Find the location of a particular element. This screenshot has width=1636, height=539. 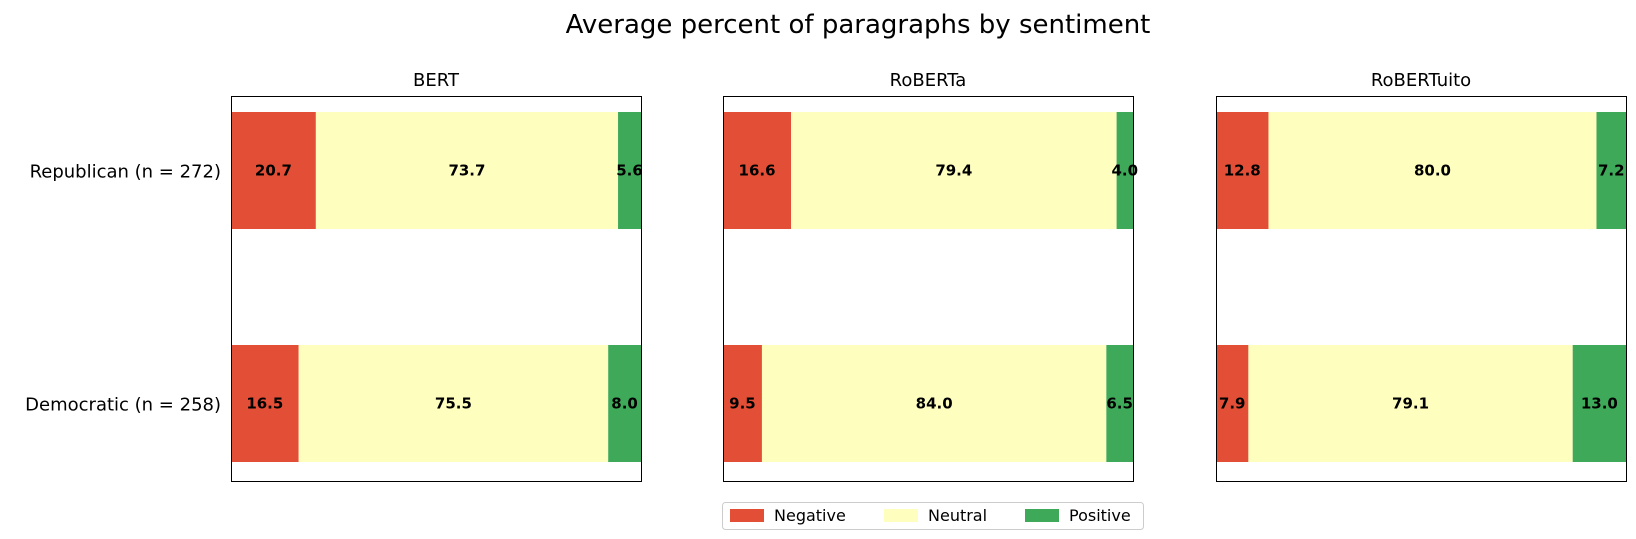

legend-item-positive: Positive is located at coordinates (1078, 515).